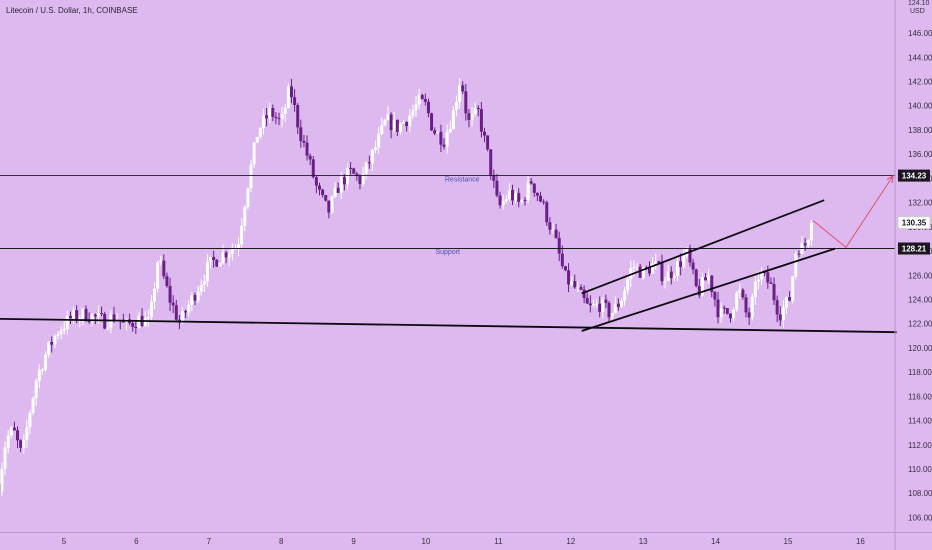 The height and width of the screenshot is (550, 932). What do you see at coordinates (920, 493) in the screenshot?
I see `y-tick-label: 108.00` at bounding box center [920, 493].